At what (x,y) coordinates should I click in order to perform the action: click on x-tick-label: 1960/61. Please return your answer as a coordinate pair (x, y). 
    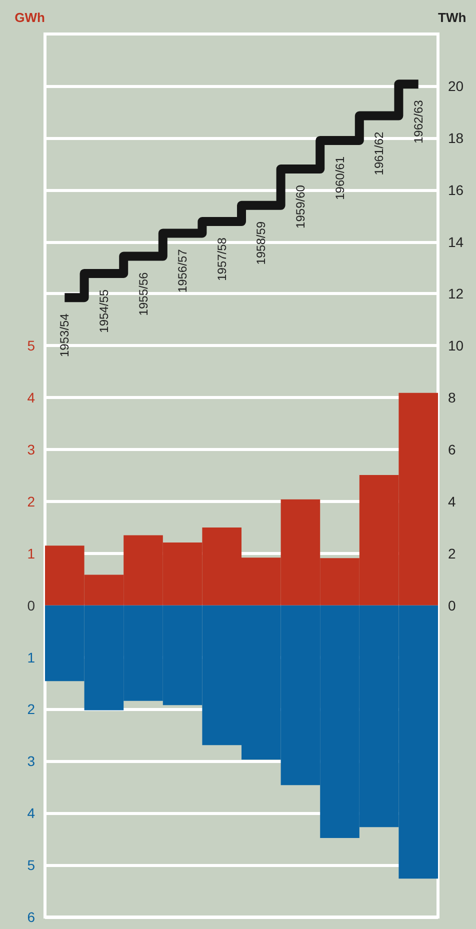
    Looking at the image, I should click on (339, 178).